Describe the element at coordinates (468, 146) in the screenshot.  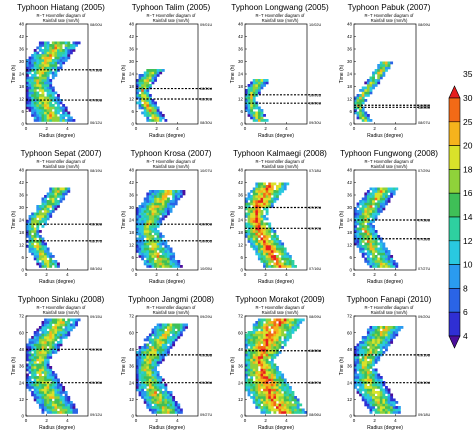
I see `colorbar-tick-label: 20` at that location.